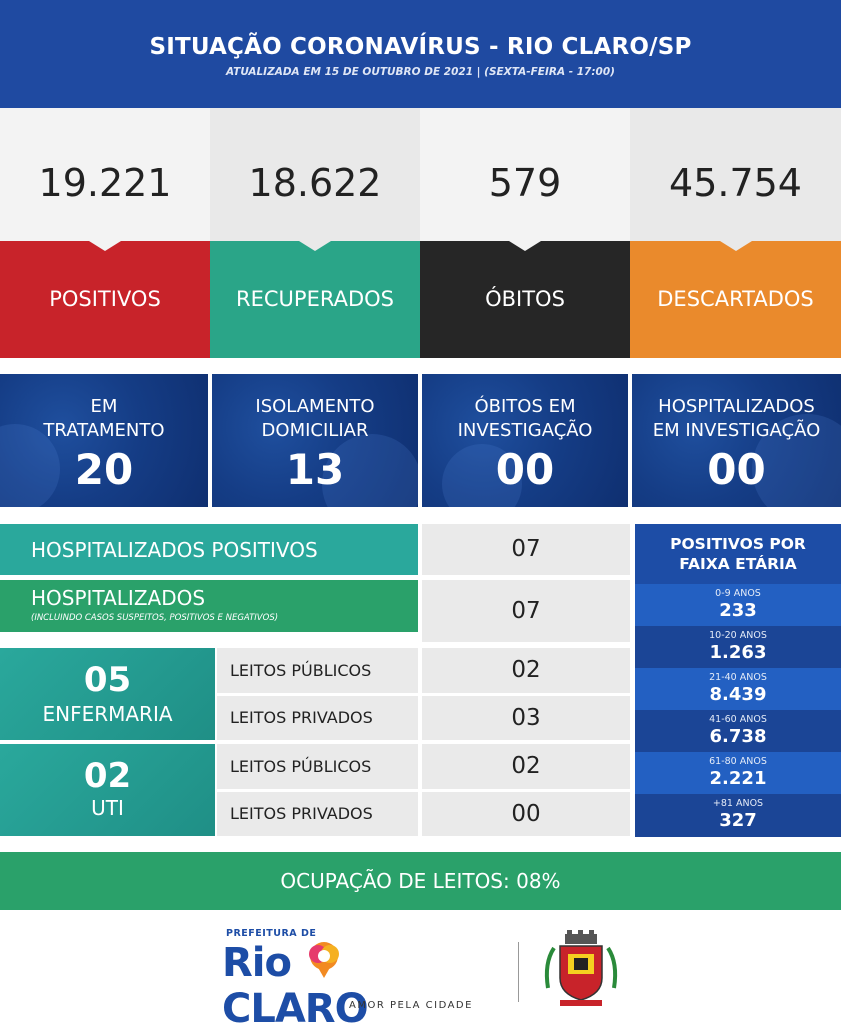 The width and height of the screenshot is (841, 1024). Describe the element at coordinates (526, 549) in the screenshot. I see `hospitalizados-positivos-value: 07` at that location.